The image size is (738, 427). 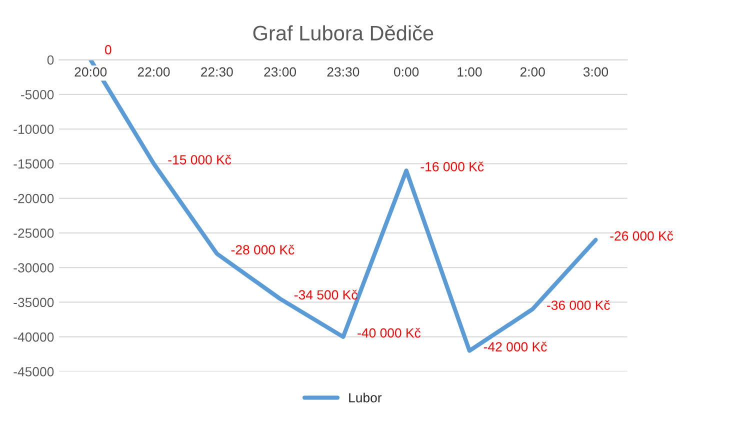 I want to click on data-label: -16 000 Kč, so click(x=452, y=167).